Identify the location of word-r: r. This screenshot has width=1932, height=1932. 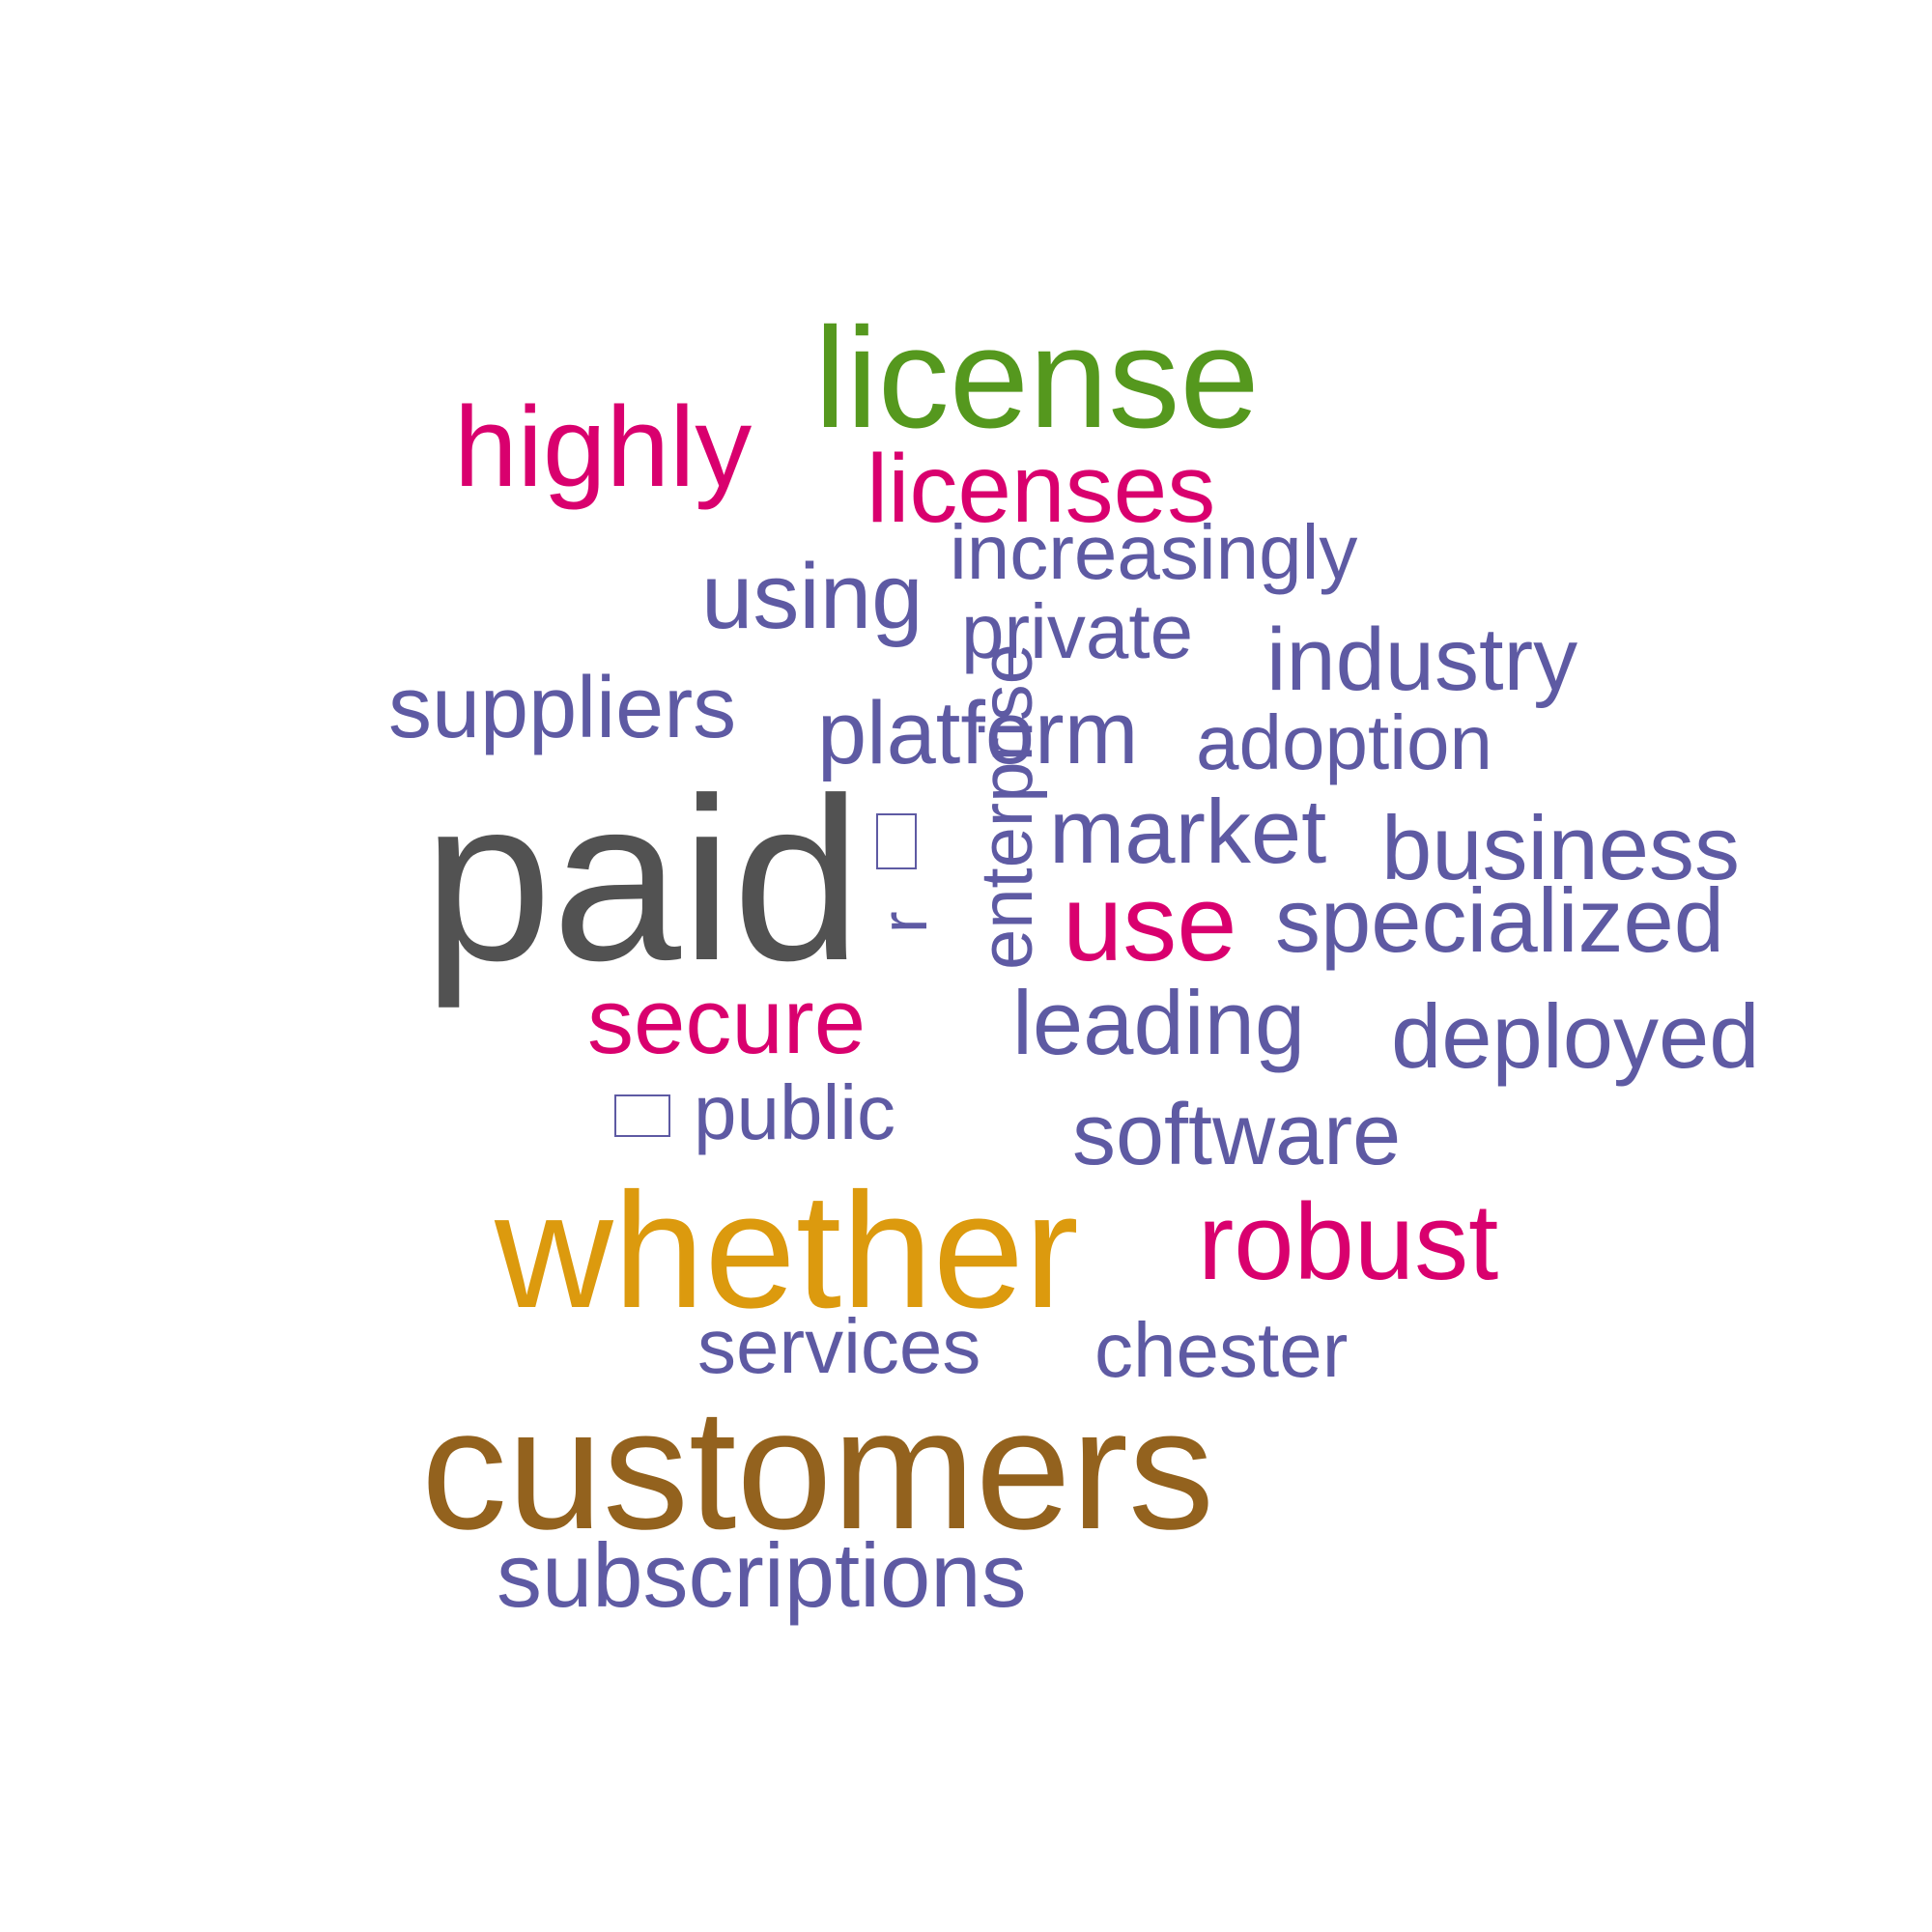
(904, 922).